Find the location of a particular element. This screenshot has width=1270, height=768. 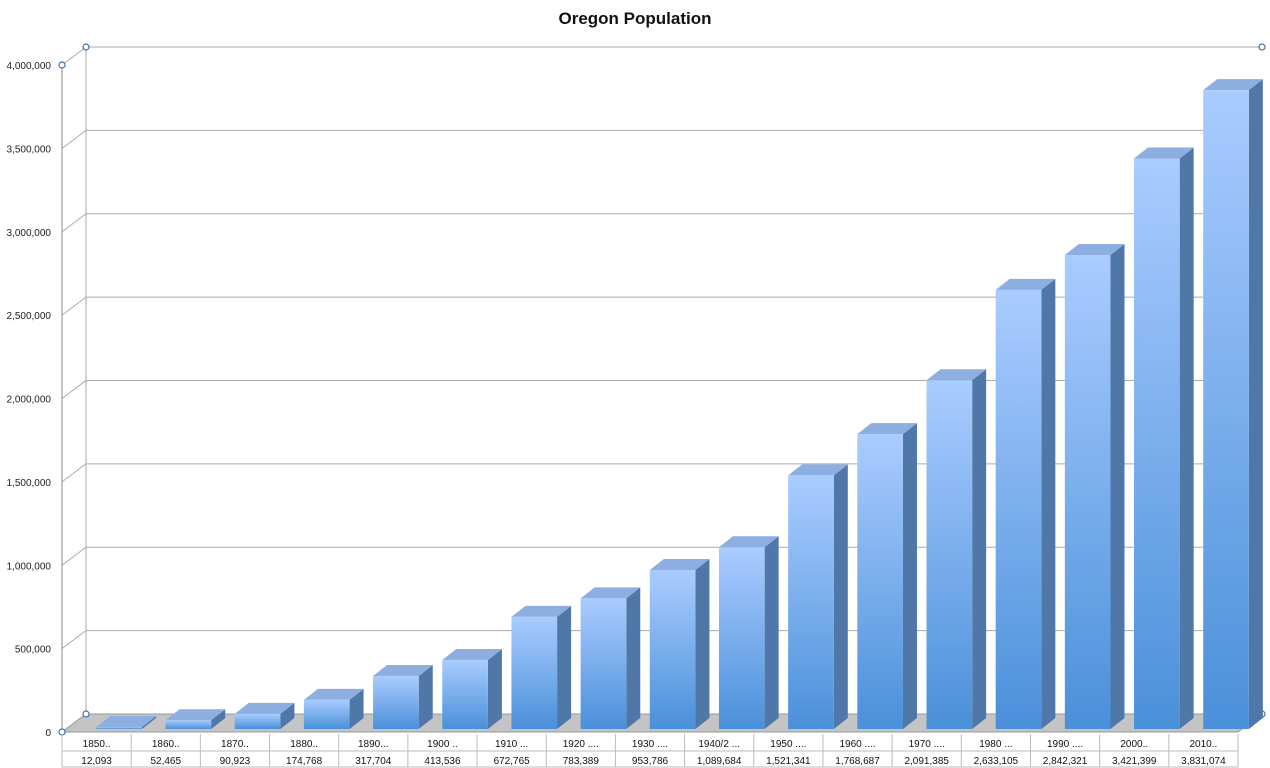

y-tick-label: 3,000,000 is located at coordinates (29, 233).